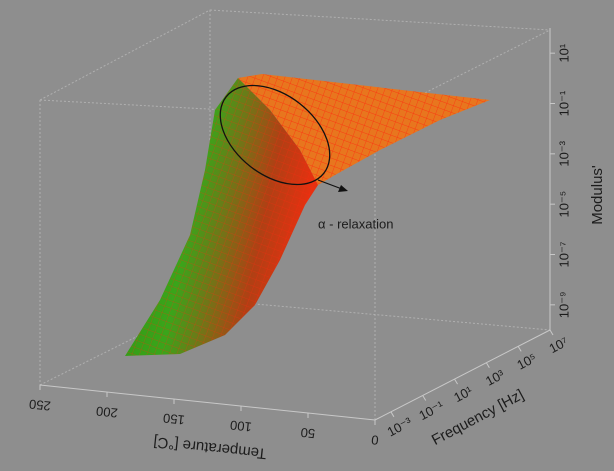 The height and width of the screenshot is (471, 614). What do you see at coordinates (431, 411) in the screenshot?
I see `y-tick-label: 10⁻¹` at bounding box center [431, 411].